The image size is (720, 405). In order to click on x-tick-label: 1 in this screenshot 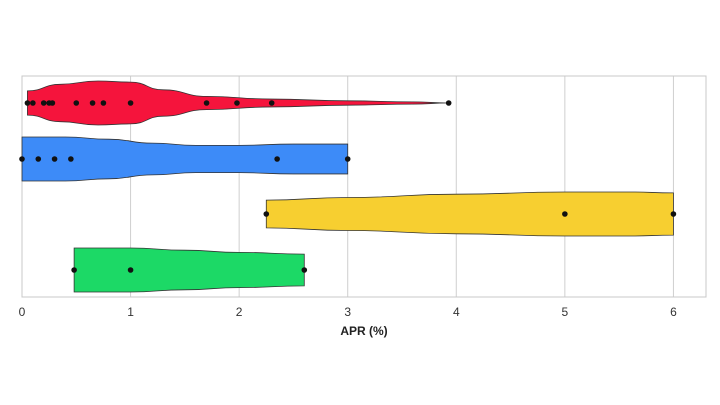, I will do `click(130, 312)`.